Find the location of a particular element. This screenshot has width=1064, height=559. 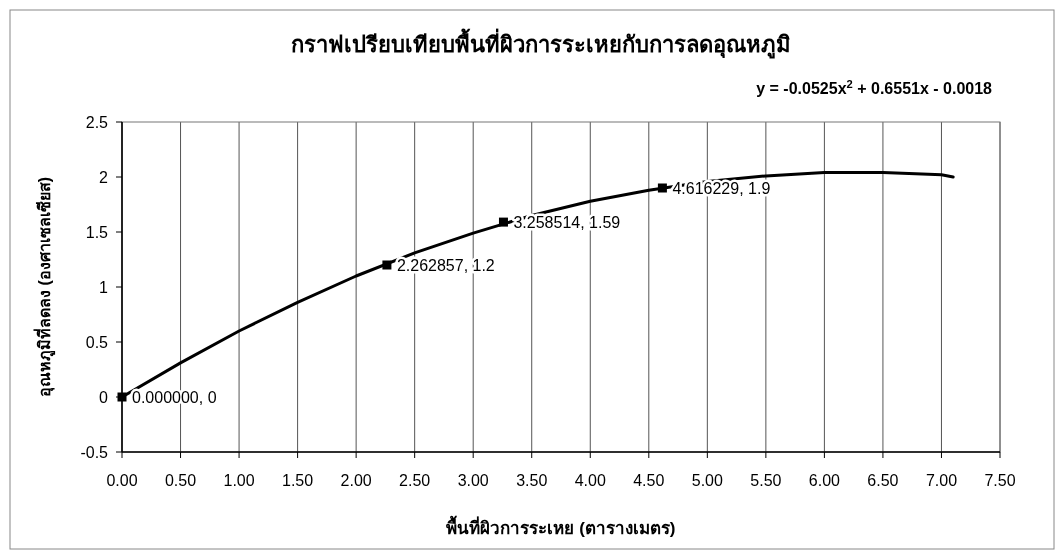

y-tick-label: 2 is located at coordinates (104, 177).